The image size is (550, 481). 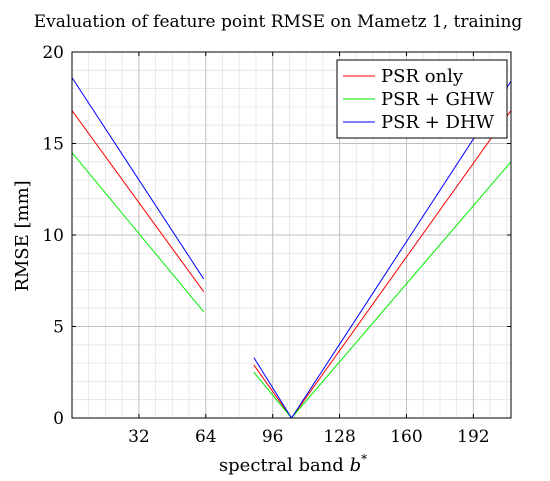 I want to click on x-tick-label: 32, so click(x=139, y=437).